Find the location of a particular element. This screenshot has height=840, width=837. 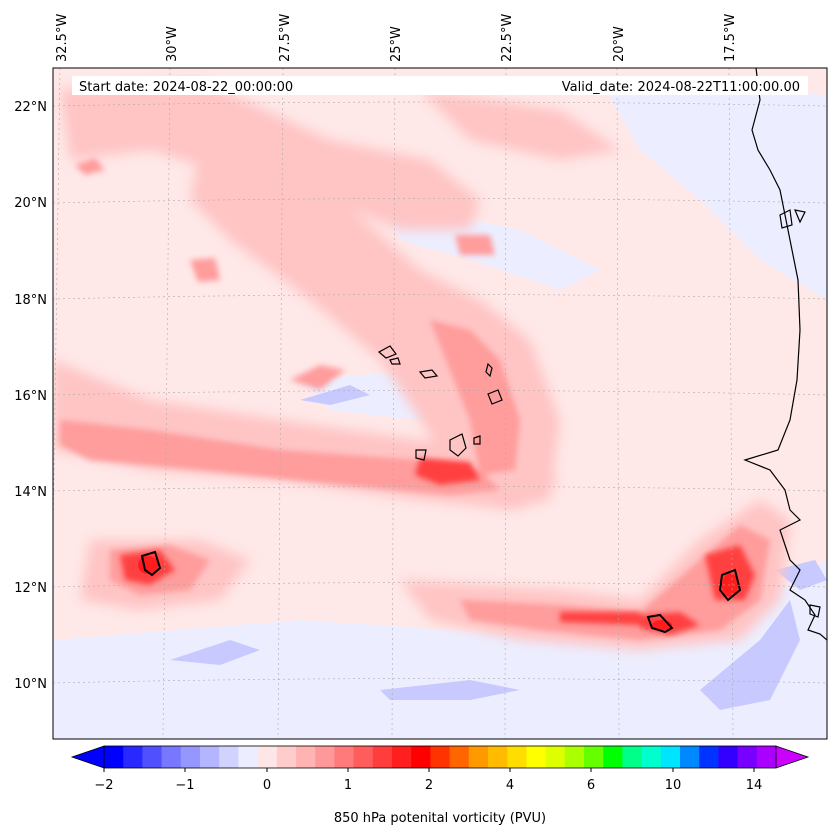

colorbar-ticks is located at coordinates (429, 770).